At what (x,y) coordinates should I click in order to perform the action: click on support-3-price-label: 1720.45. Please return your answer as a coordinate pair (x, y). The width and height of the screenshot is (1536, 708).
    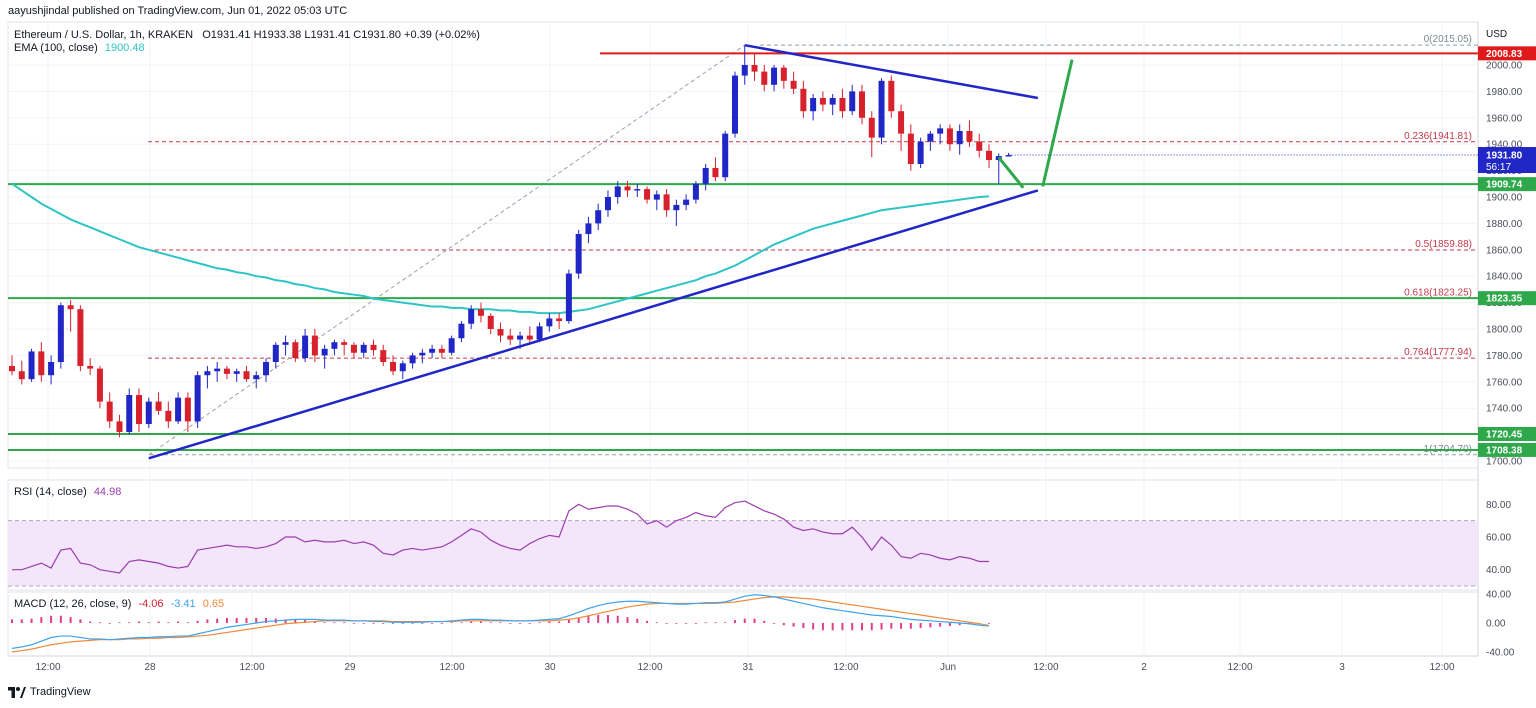
    Looking at the image, I should click on (1504, 435).